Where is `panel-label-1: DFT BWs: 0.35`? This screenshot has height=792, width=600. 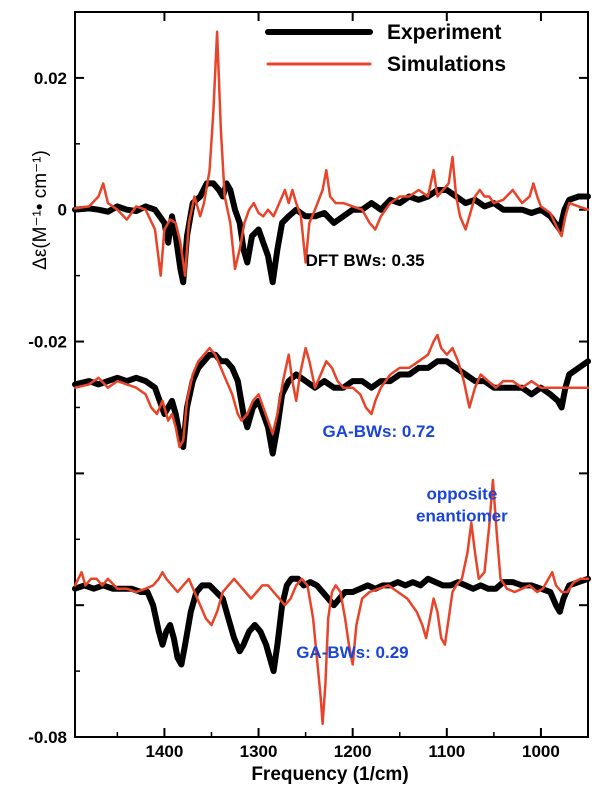 panel-label-1: DFT BWs: 0.35 is located at coordinates (365, 260).